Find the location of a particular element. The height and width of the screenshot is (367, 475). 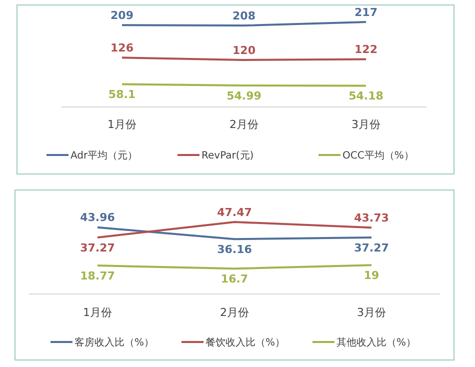

data-label: 16.7 is located at coordinates (234, 279).